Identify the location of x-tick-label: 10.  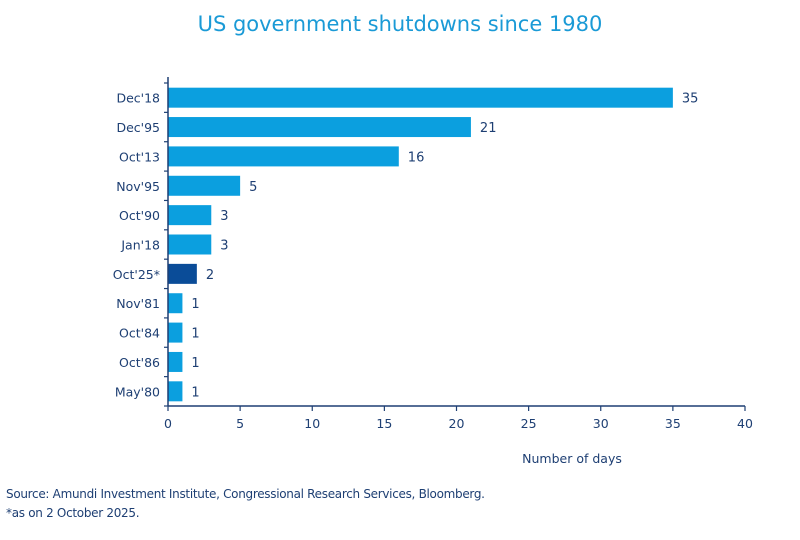
(312, 423).